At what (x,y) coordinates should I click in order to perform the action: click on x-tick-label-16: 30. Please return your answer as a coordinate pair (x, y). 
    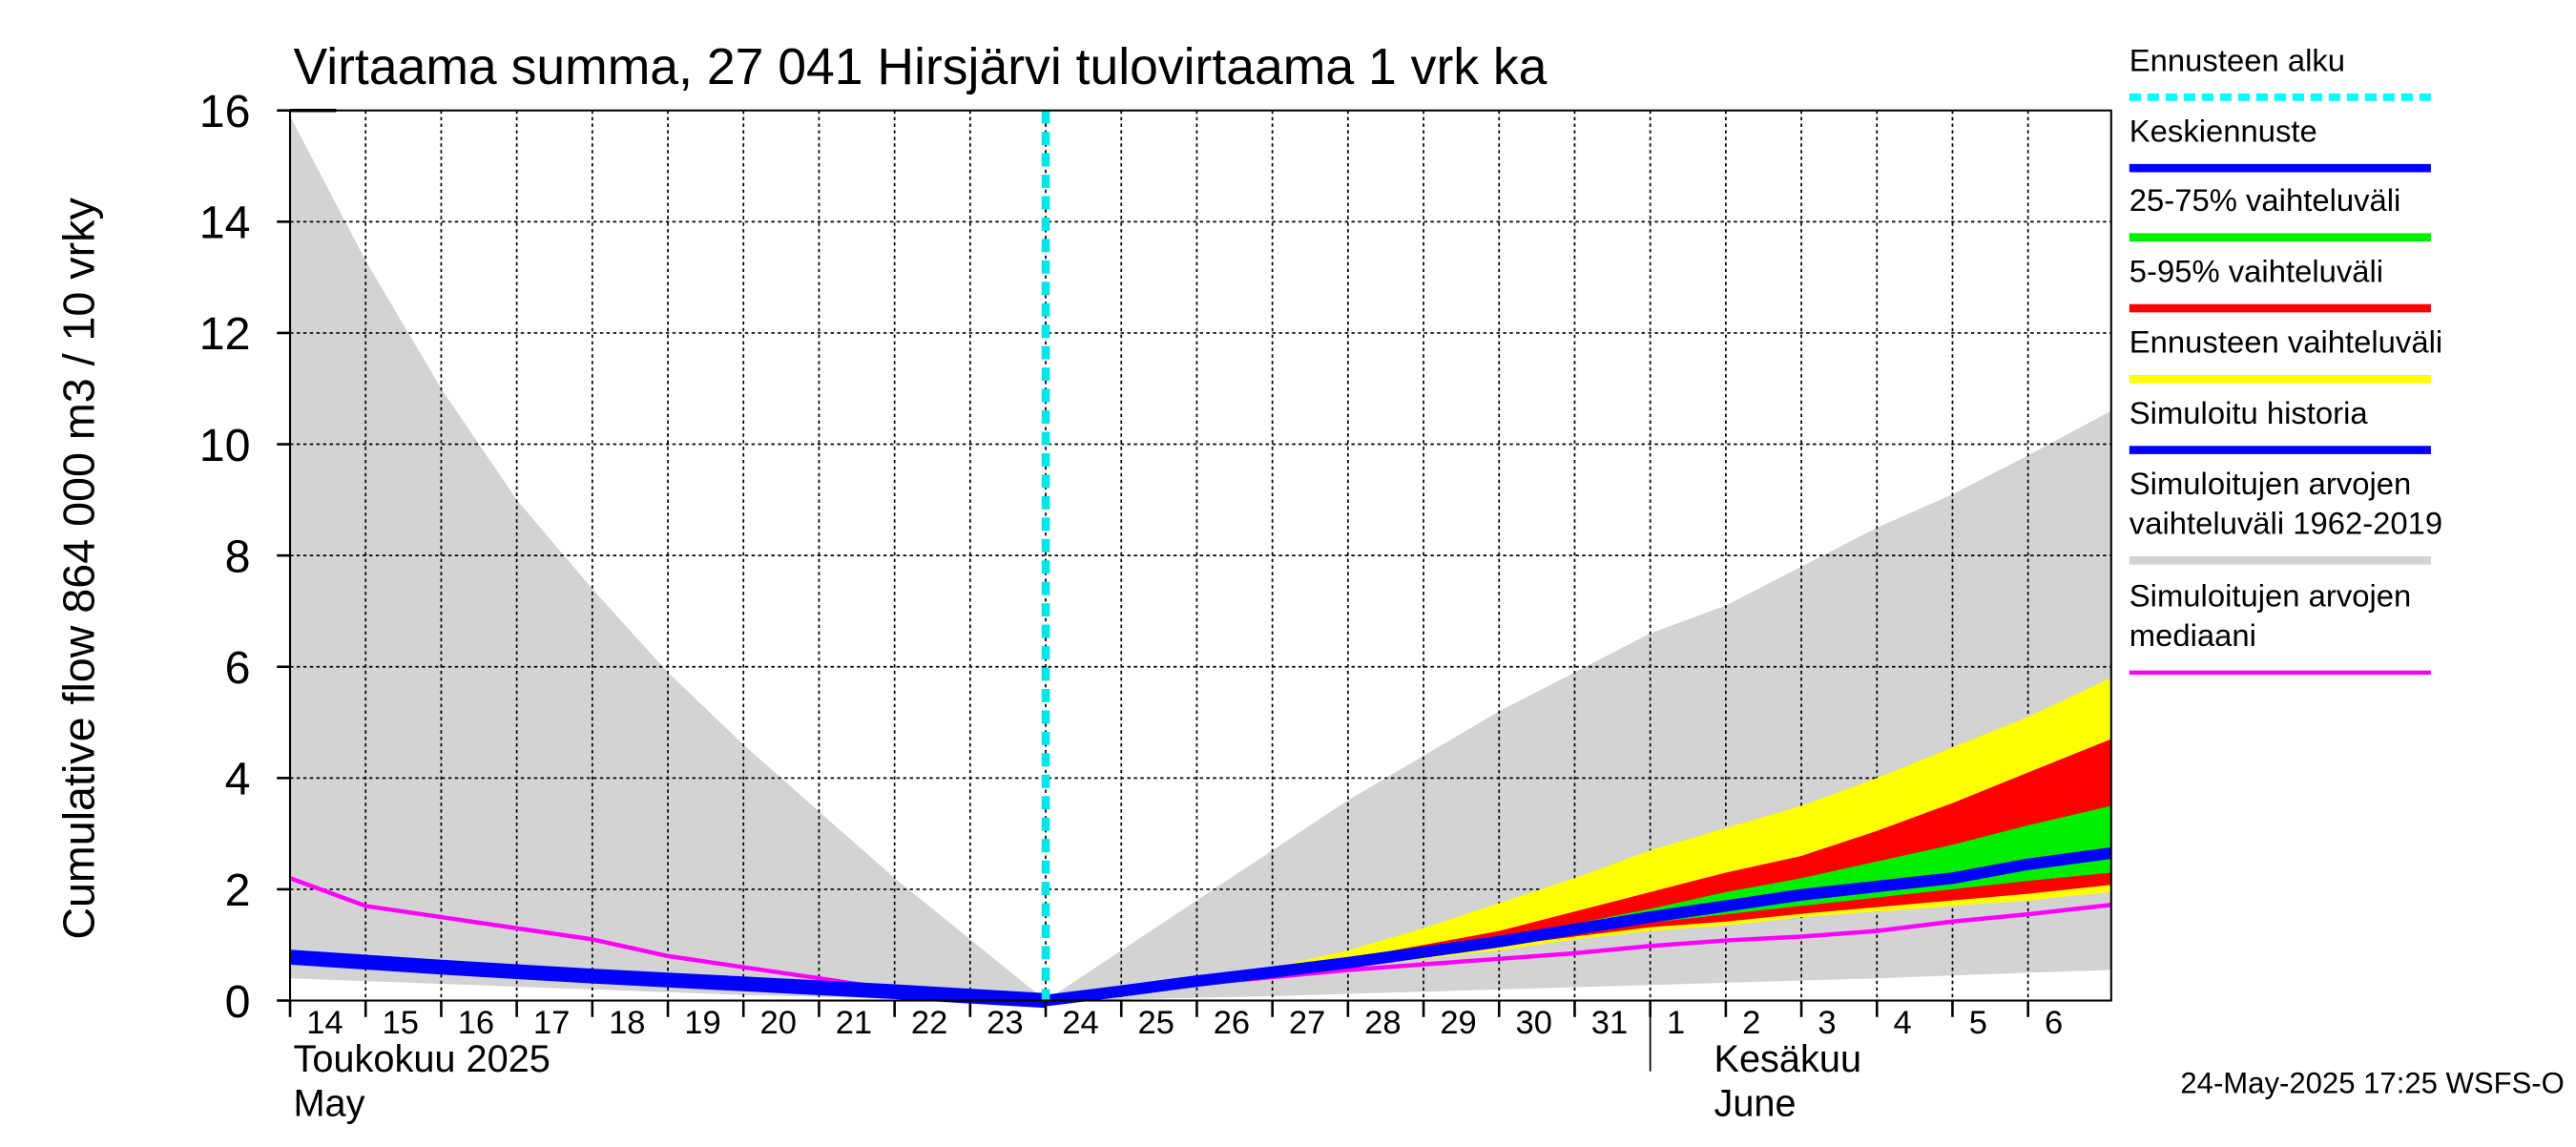
    Looking at the image, I should click on (1534, 1023).